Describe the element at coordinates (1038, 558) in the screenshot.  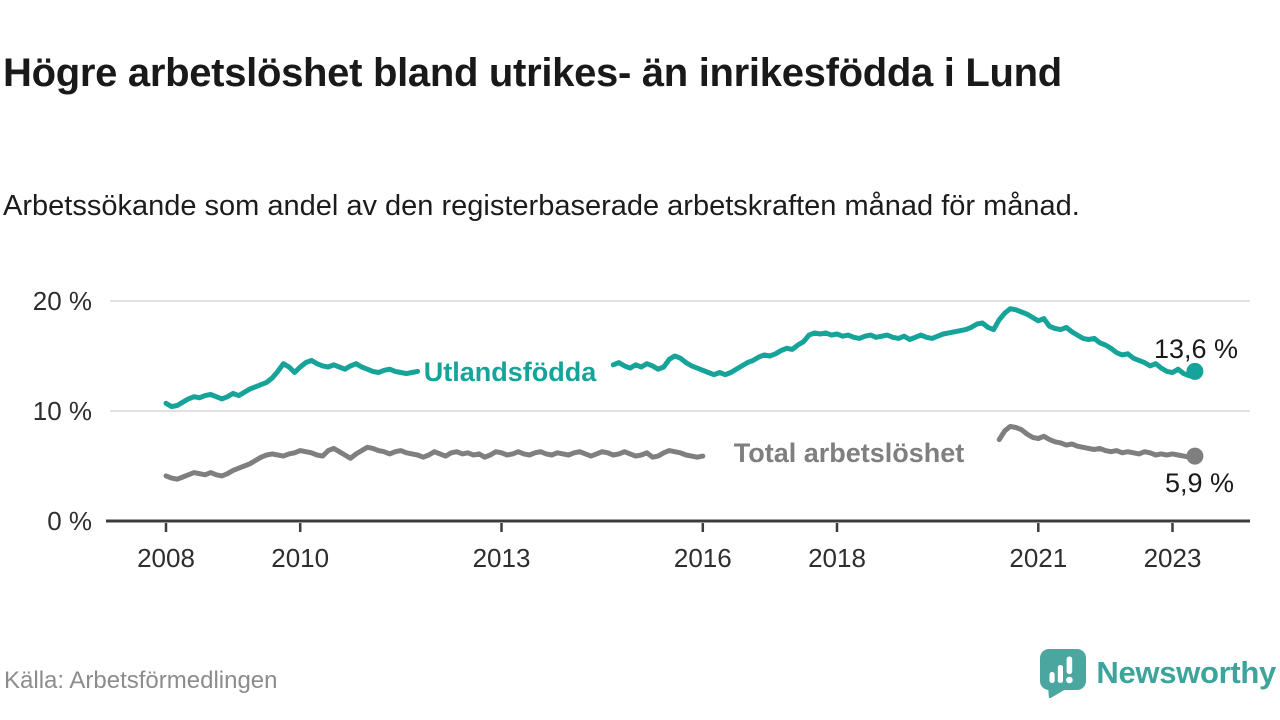
I see `x-tick-label: 2021` at that location.